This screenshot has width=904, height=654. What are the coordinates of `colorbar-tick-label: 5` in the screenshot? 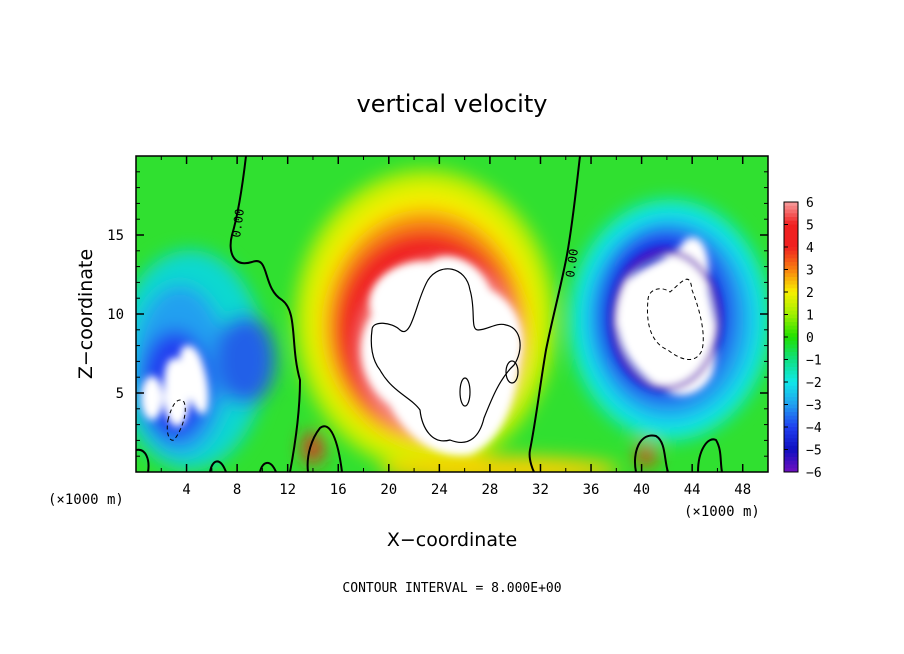 It's located at (810, 226).